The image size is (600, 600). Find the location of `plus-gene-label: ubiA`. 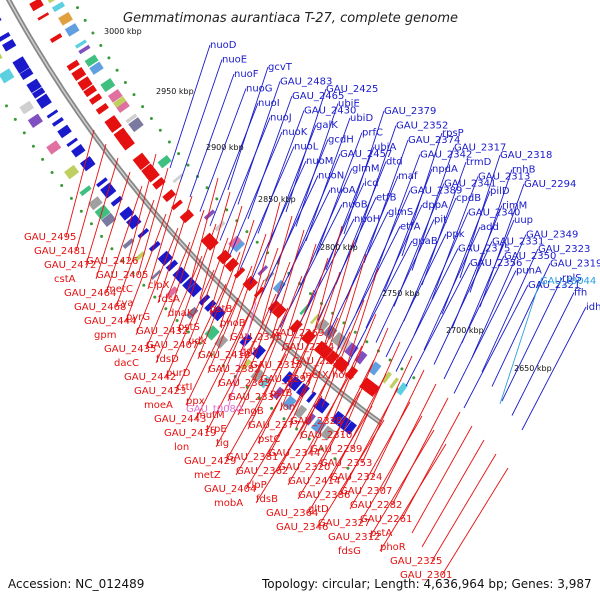

plus-gene-label: ubiA is located at coordinates (385, 147).